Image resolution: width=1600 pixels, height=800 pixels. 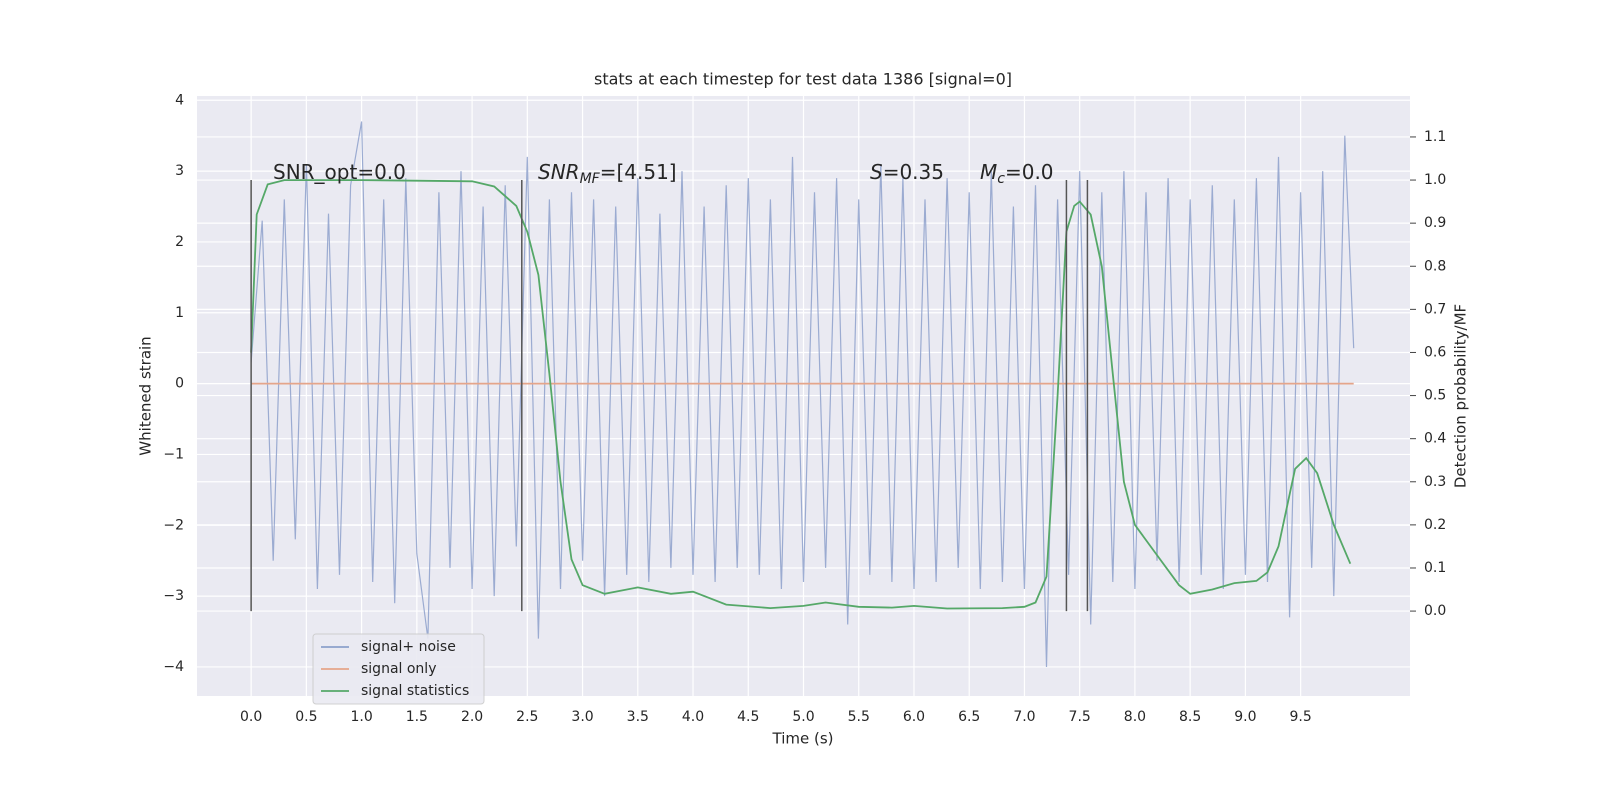 I want to click on x-tick-label: 4.0, so click(x=693, y=717).